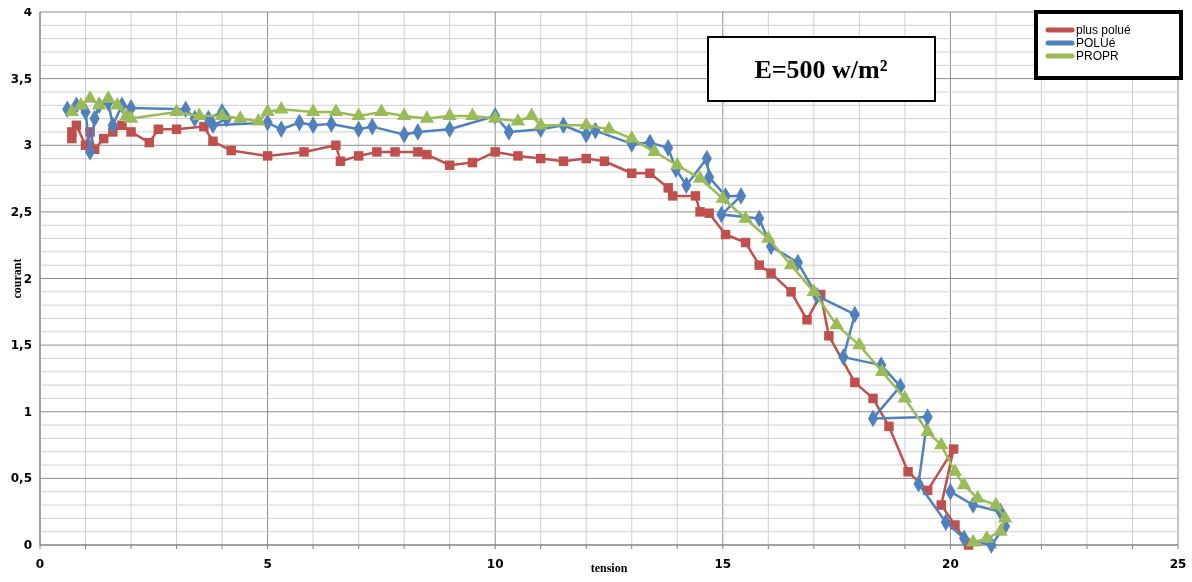 This screenshot has height=582, width=1192. I want to click on y-tick-label: 4, so click(27, 12).